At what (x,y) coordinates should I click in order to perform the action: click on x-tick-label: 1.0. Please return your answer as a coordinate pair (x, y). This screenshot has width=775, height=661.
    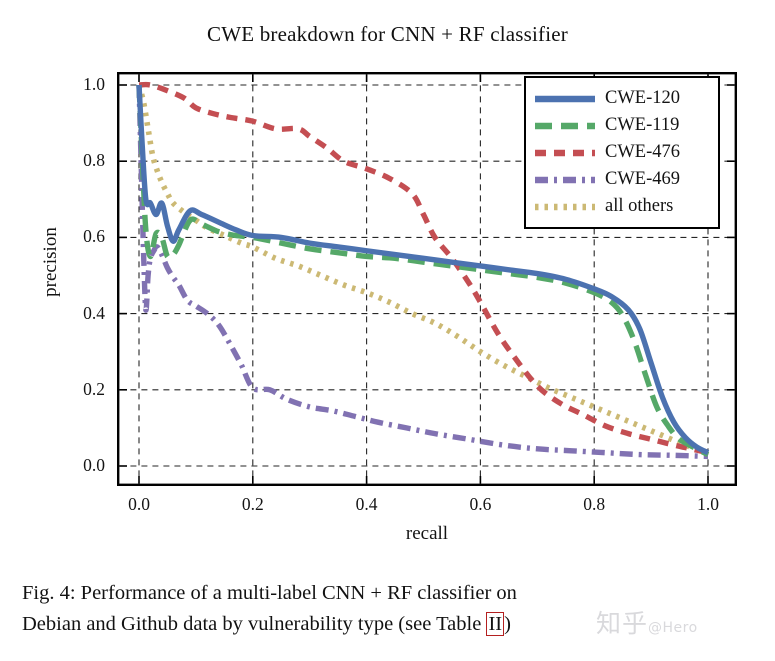
    Looking at the image, I should click on (708, 504).